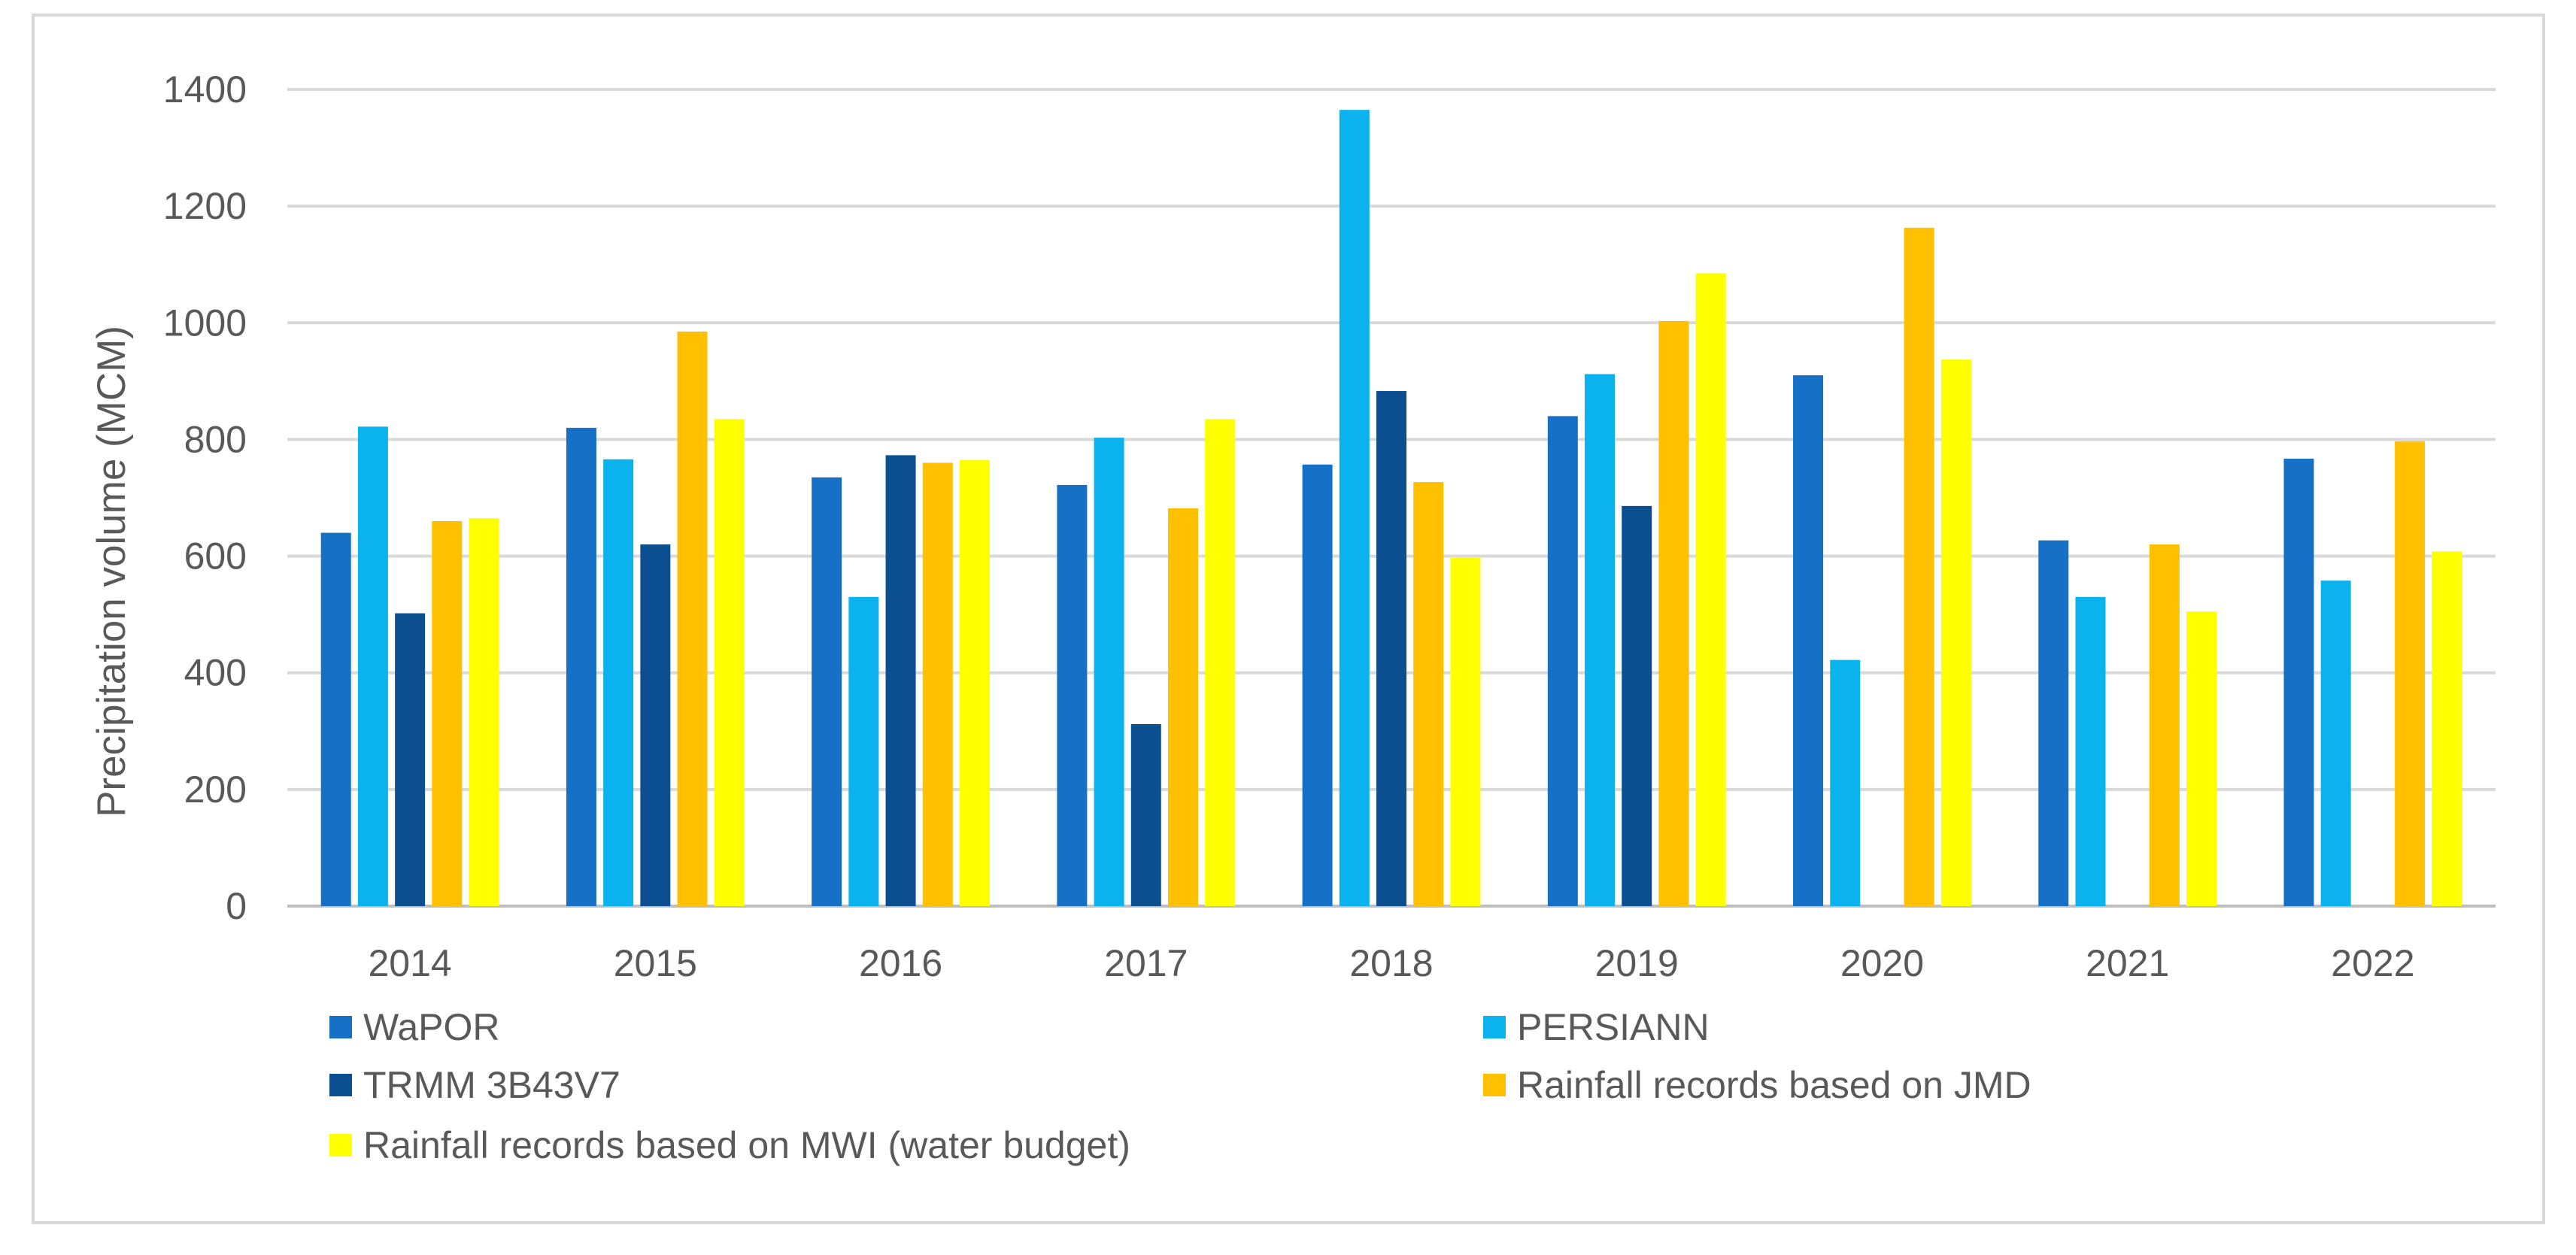 This screenshot has width=2576, height=1255. Describe the element at coordinates (215, 673) in the screenshot. I see `y-tick-label: 400` at that location.